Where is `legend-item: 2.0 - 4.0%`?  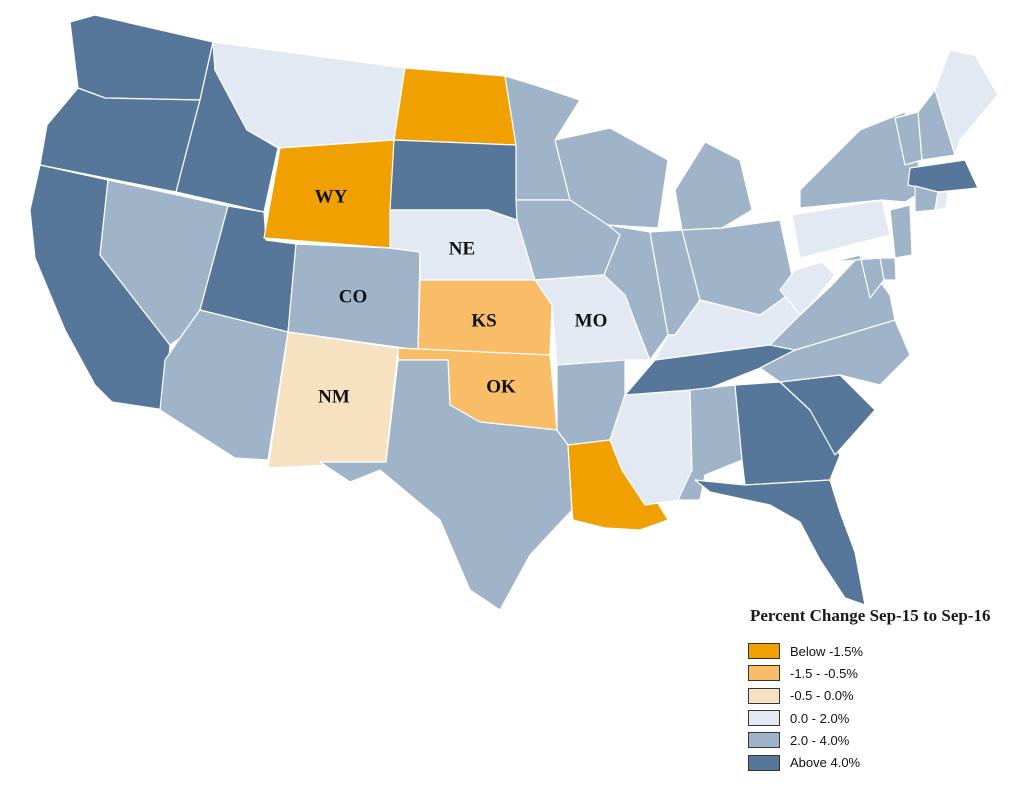
legend-item: 2.0 - 4.0% is located at coordinates (883, 740).